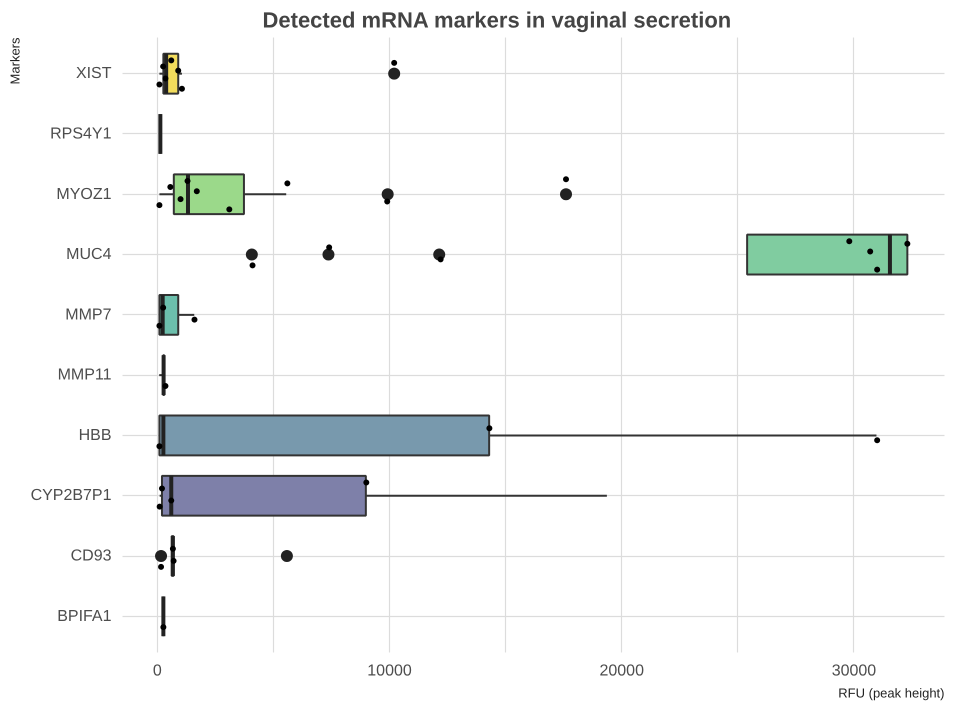 The width and height of the screenshot is (961, 713). What do you see at coordinates (91, 556) in the screenshot?
I see `y-tick-label: CD93` at bounding box center [91, 556].